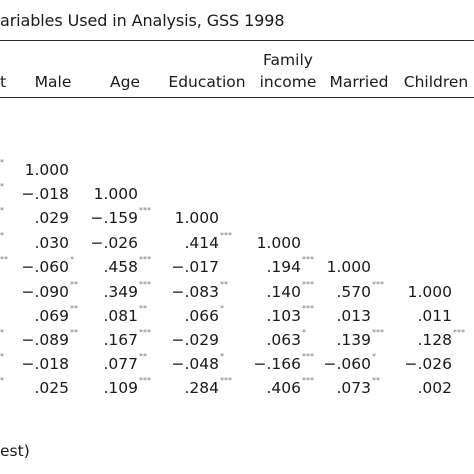 Image resolution: width=474 pixels, height=474 pixels. I want to click on table-cell: .063 *, so click(286, 338).